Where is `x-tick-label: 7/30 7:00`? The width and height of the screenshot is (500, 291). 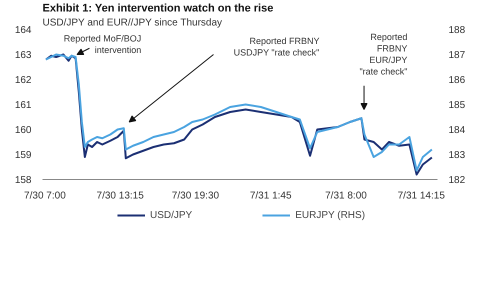 x-tick-label: 7/30 7:00 is located at coordinates (45, 196).